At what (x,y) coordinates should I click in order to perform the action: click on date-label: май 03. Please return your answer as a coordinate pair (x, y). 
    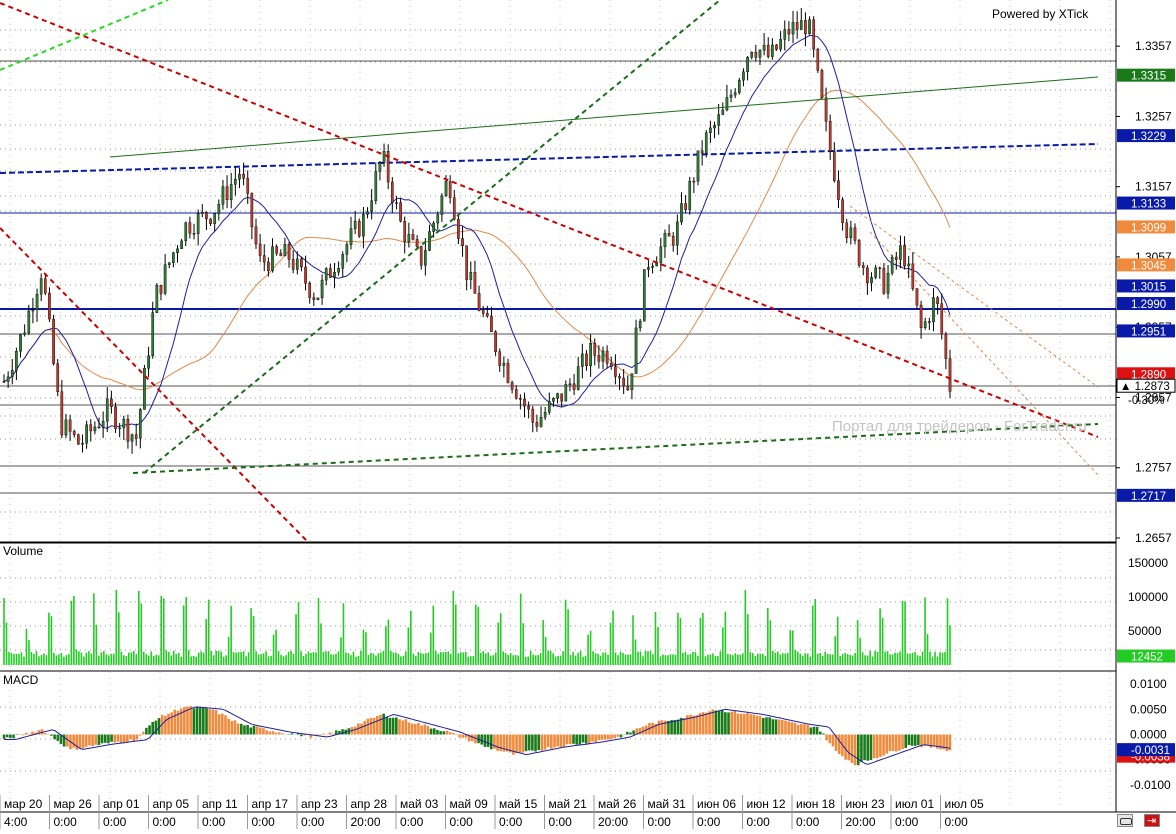
    Looking at the image, I should click on (419, 804).